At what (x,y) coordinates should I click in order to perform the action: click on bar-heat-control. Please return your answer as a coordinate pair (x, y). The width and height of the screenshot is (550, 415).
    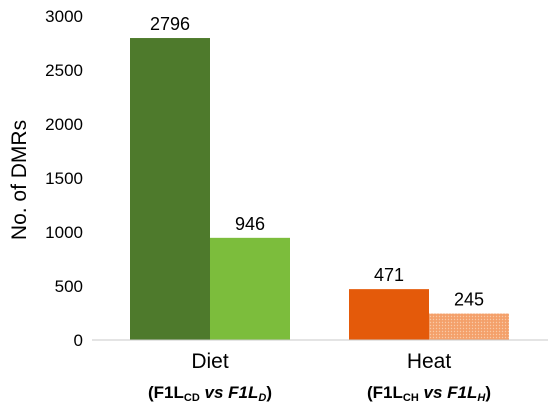
    Looking at the image, I should click on (389, 314).